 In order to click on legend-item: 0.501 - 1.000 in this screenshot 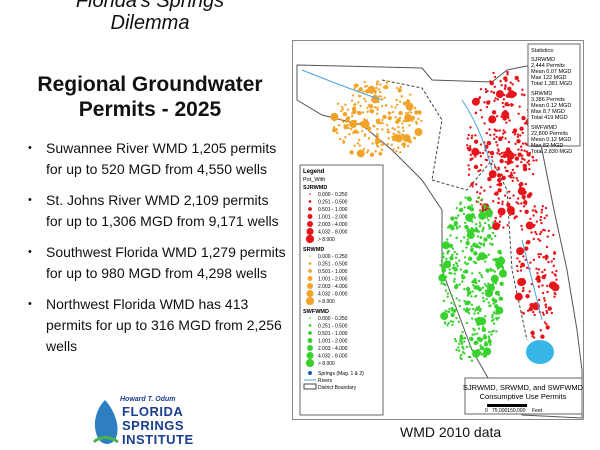, I will do `click(333, 272)`.